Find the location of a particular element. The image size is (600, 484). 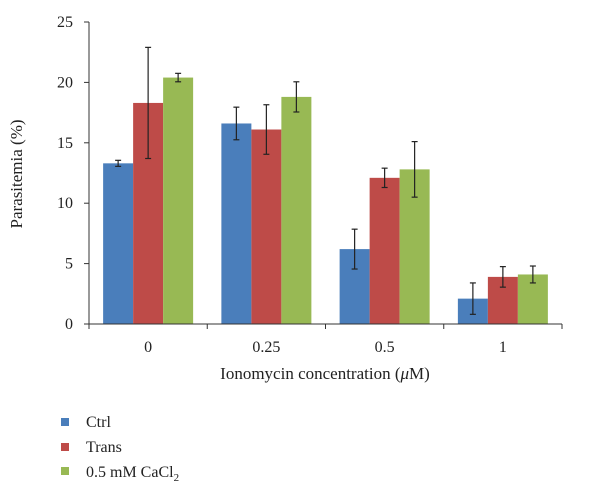

legend-label-cacl2: 0.5 mM CaCl2 is located at coordinates (132, 474).